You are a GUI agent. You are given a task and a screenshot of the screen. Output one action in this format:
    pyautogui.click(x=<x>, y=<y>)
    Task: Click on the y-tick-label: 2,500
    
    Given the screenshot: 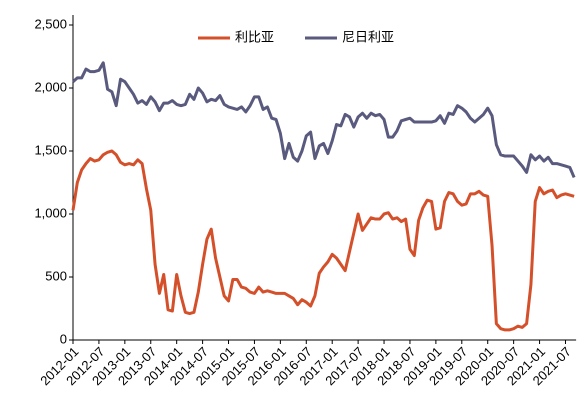 What is the action you would take?
    pyautogui.click(x=50, y=23)
    